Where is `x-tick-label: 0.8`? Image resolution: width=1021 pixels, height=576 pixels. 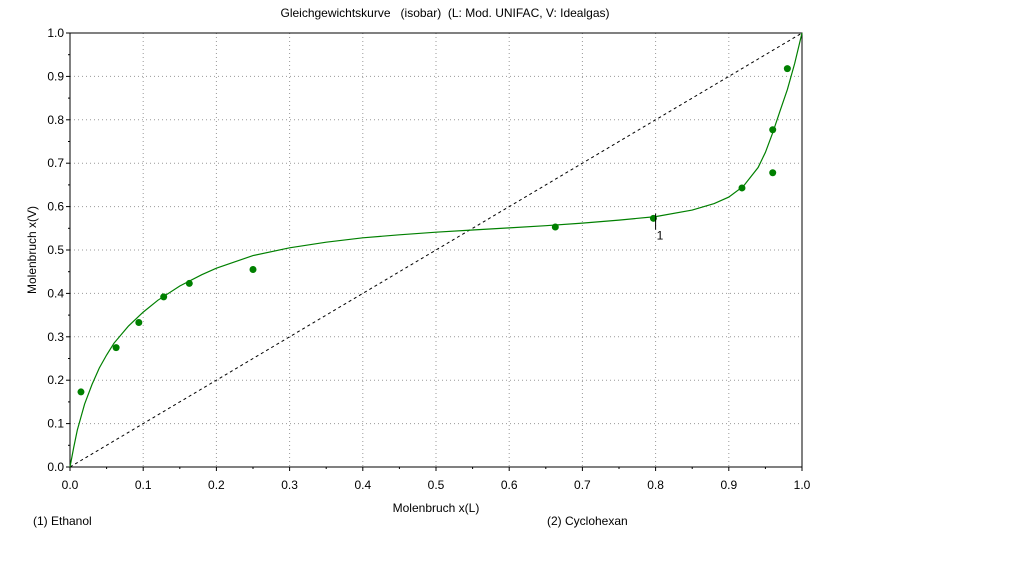 x-tick-label: 0.8 is located at coordinates (655, 485).